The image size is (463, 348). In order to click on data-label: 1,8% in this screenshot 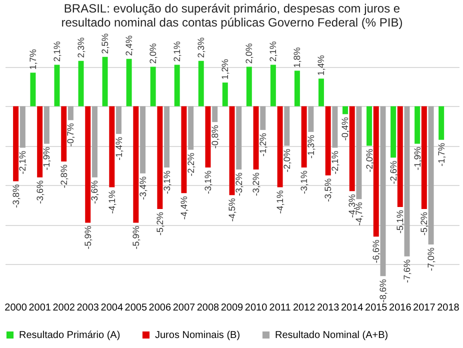, I will do `click(297, 57)`.